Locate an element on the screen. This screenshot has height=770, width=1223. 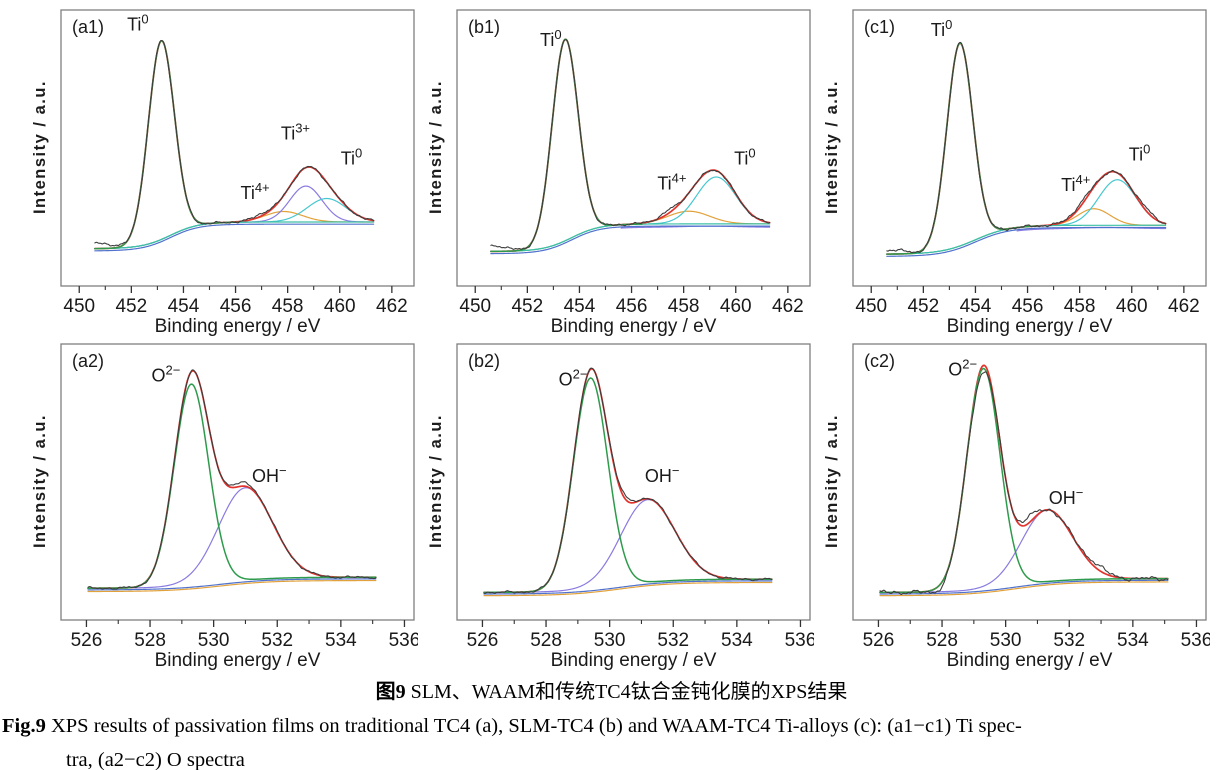
peak-label-ti4+: Ti4+ is located at coordinates (255, 191).